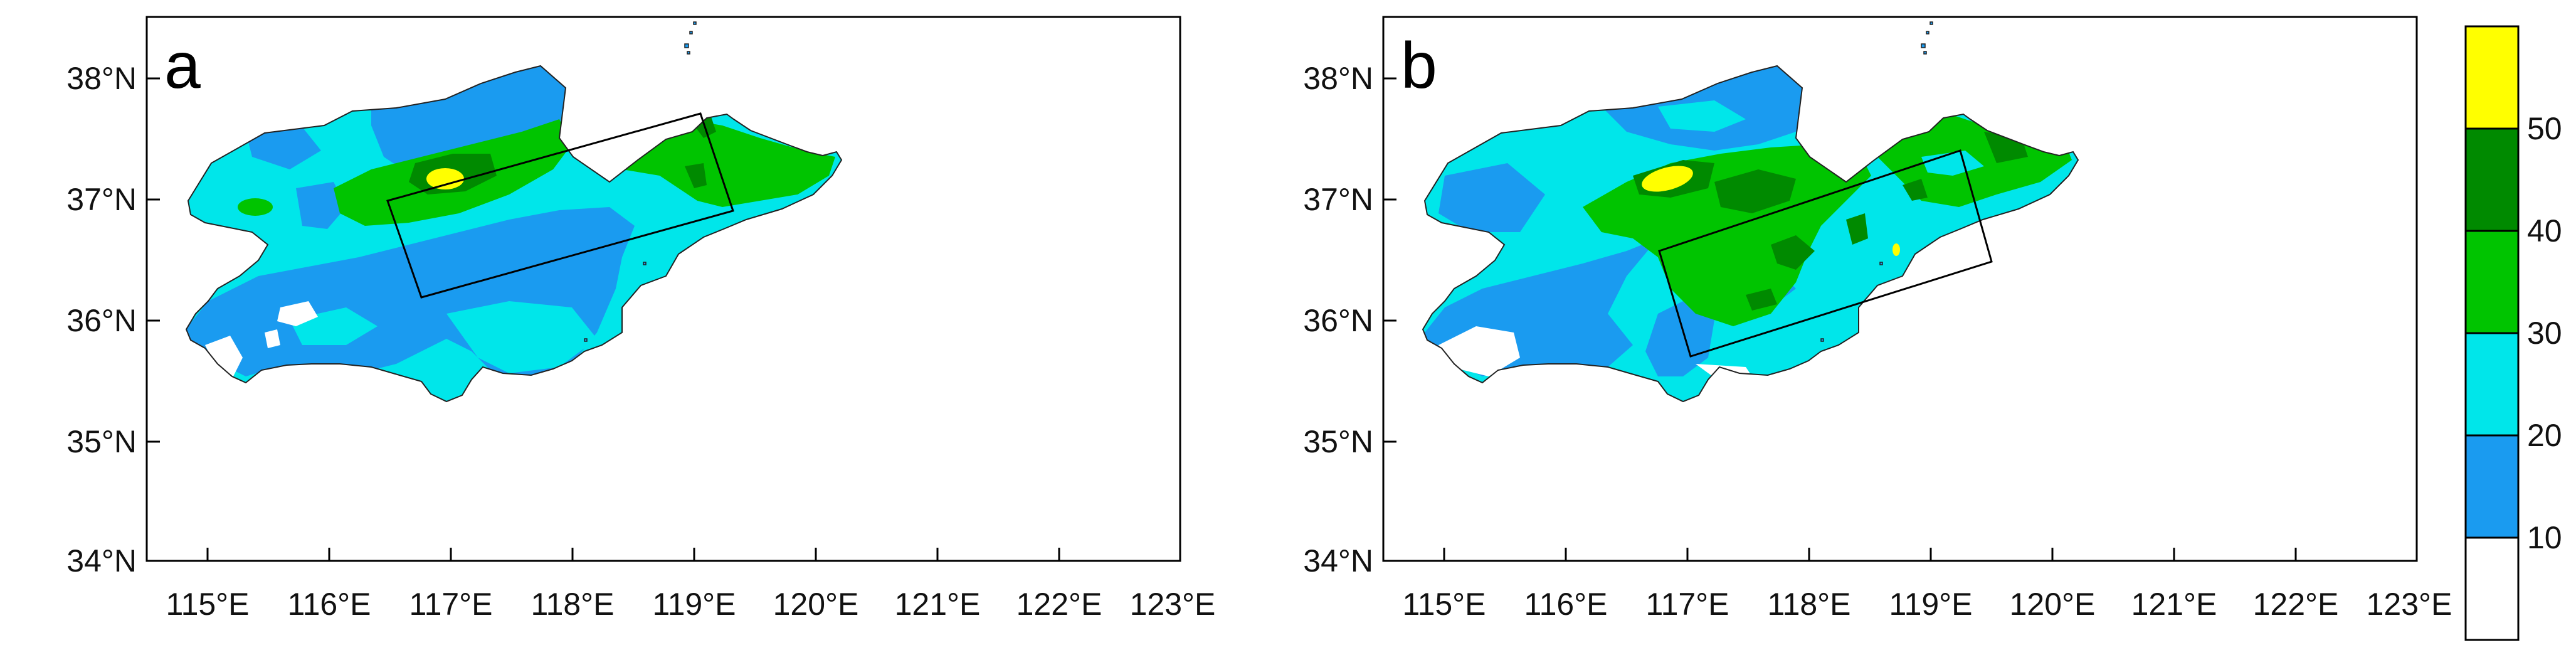 The width and height of the screenshot is (2576, 660). Describe the element at coordinates (102, 200) in the screenshot. I see `panel-a-lat-label: 37°N` at that location.